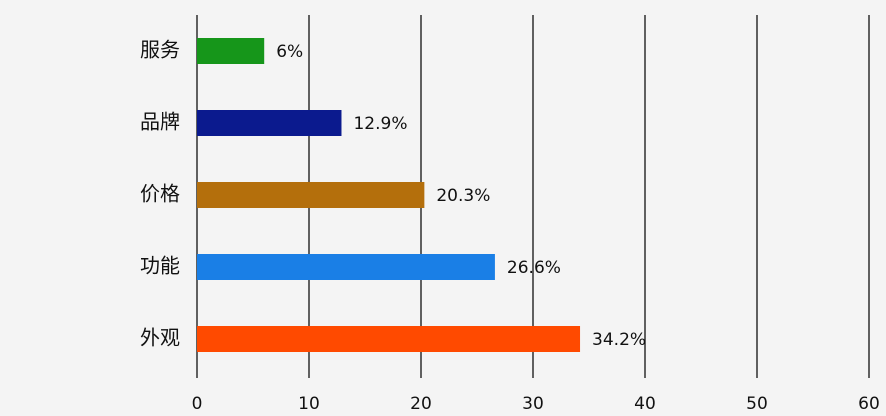  What do you see at coordinates (160, 194) in the screenshot?
I see `y-tick-label: 价格` at bounding box center [160, 194].